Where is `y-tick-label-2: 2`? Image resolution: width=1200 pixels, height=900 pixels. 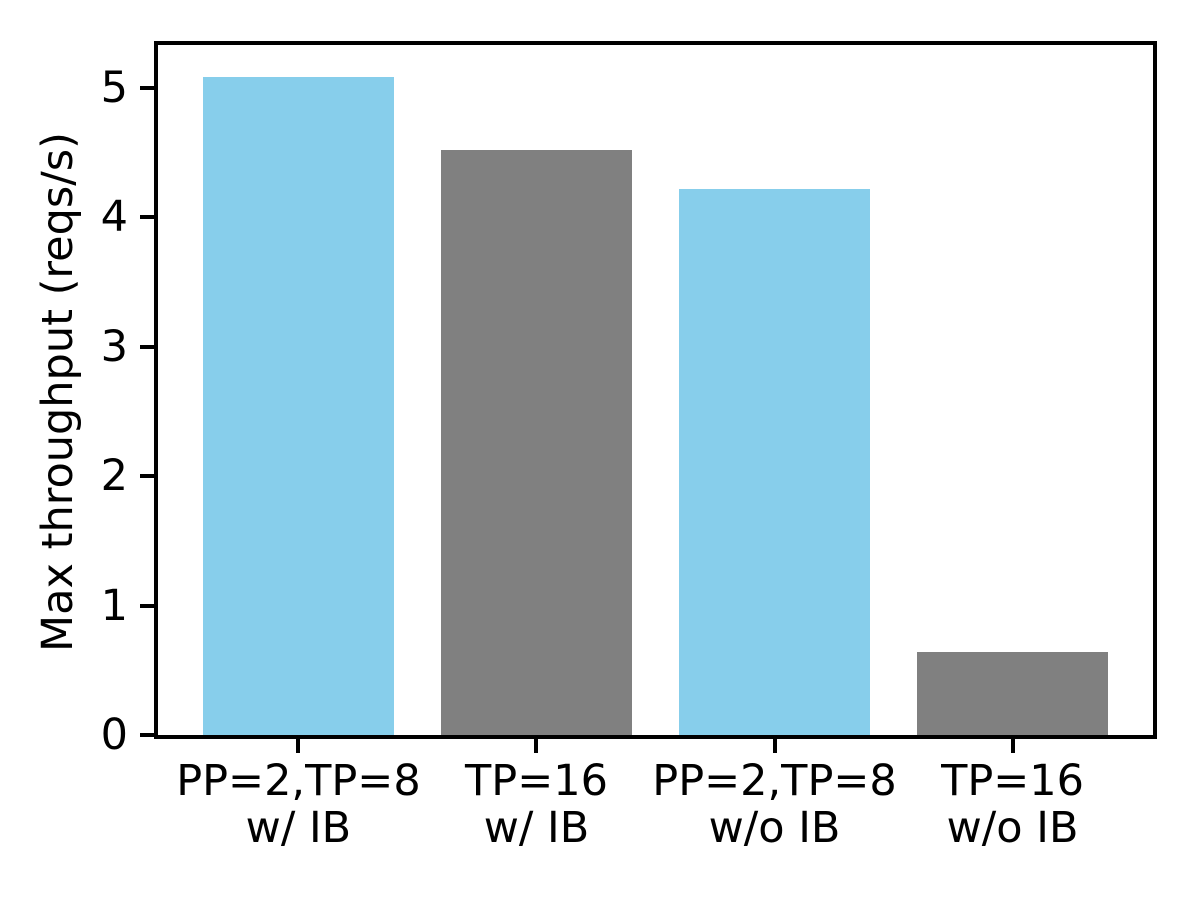
y-tick-label-2: 2 is located at coordinates (114, 476).